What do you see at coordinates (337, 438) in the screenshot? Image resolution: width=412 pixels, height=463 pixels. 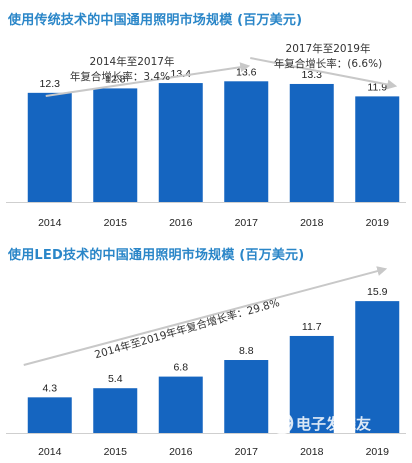 I see `svg-text: www.elecfans.com` at bounding box center [337, 438].